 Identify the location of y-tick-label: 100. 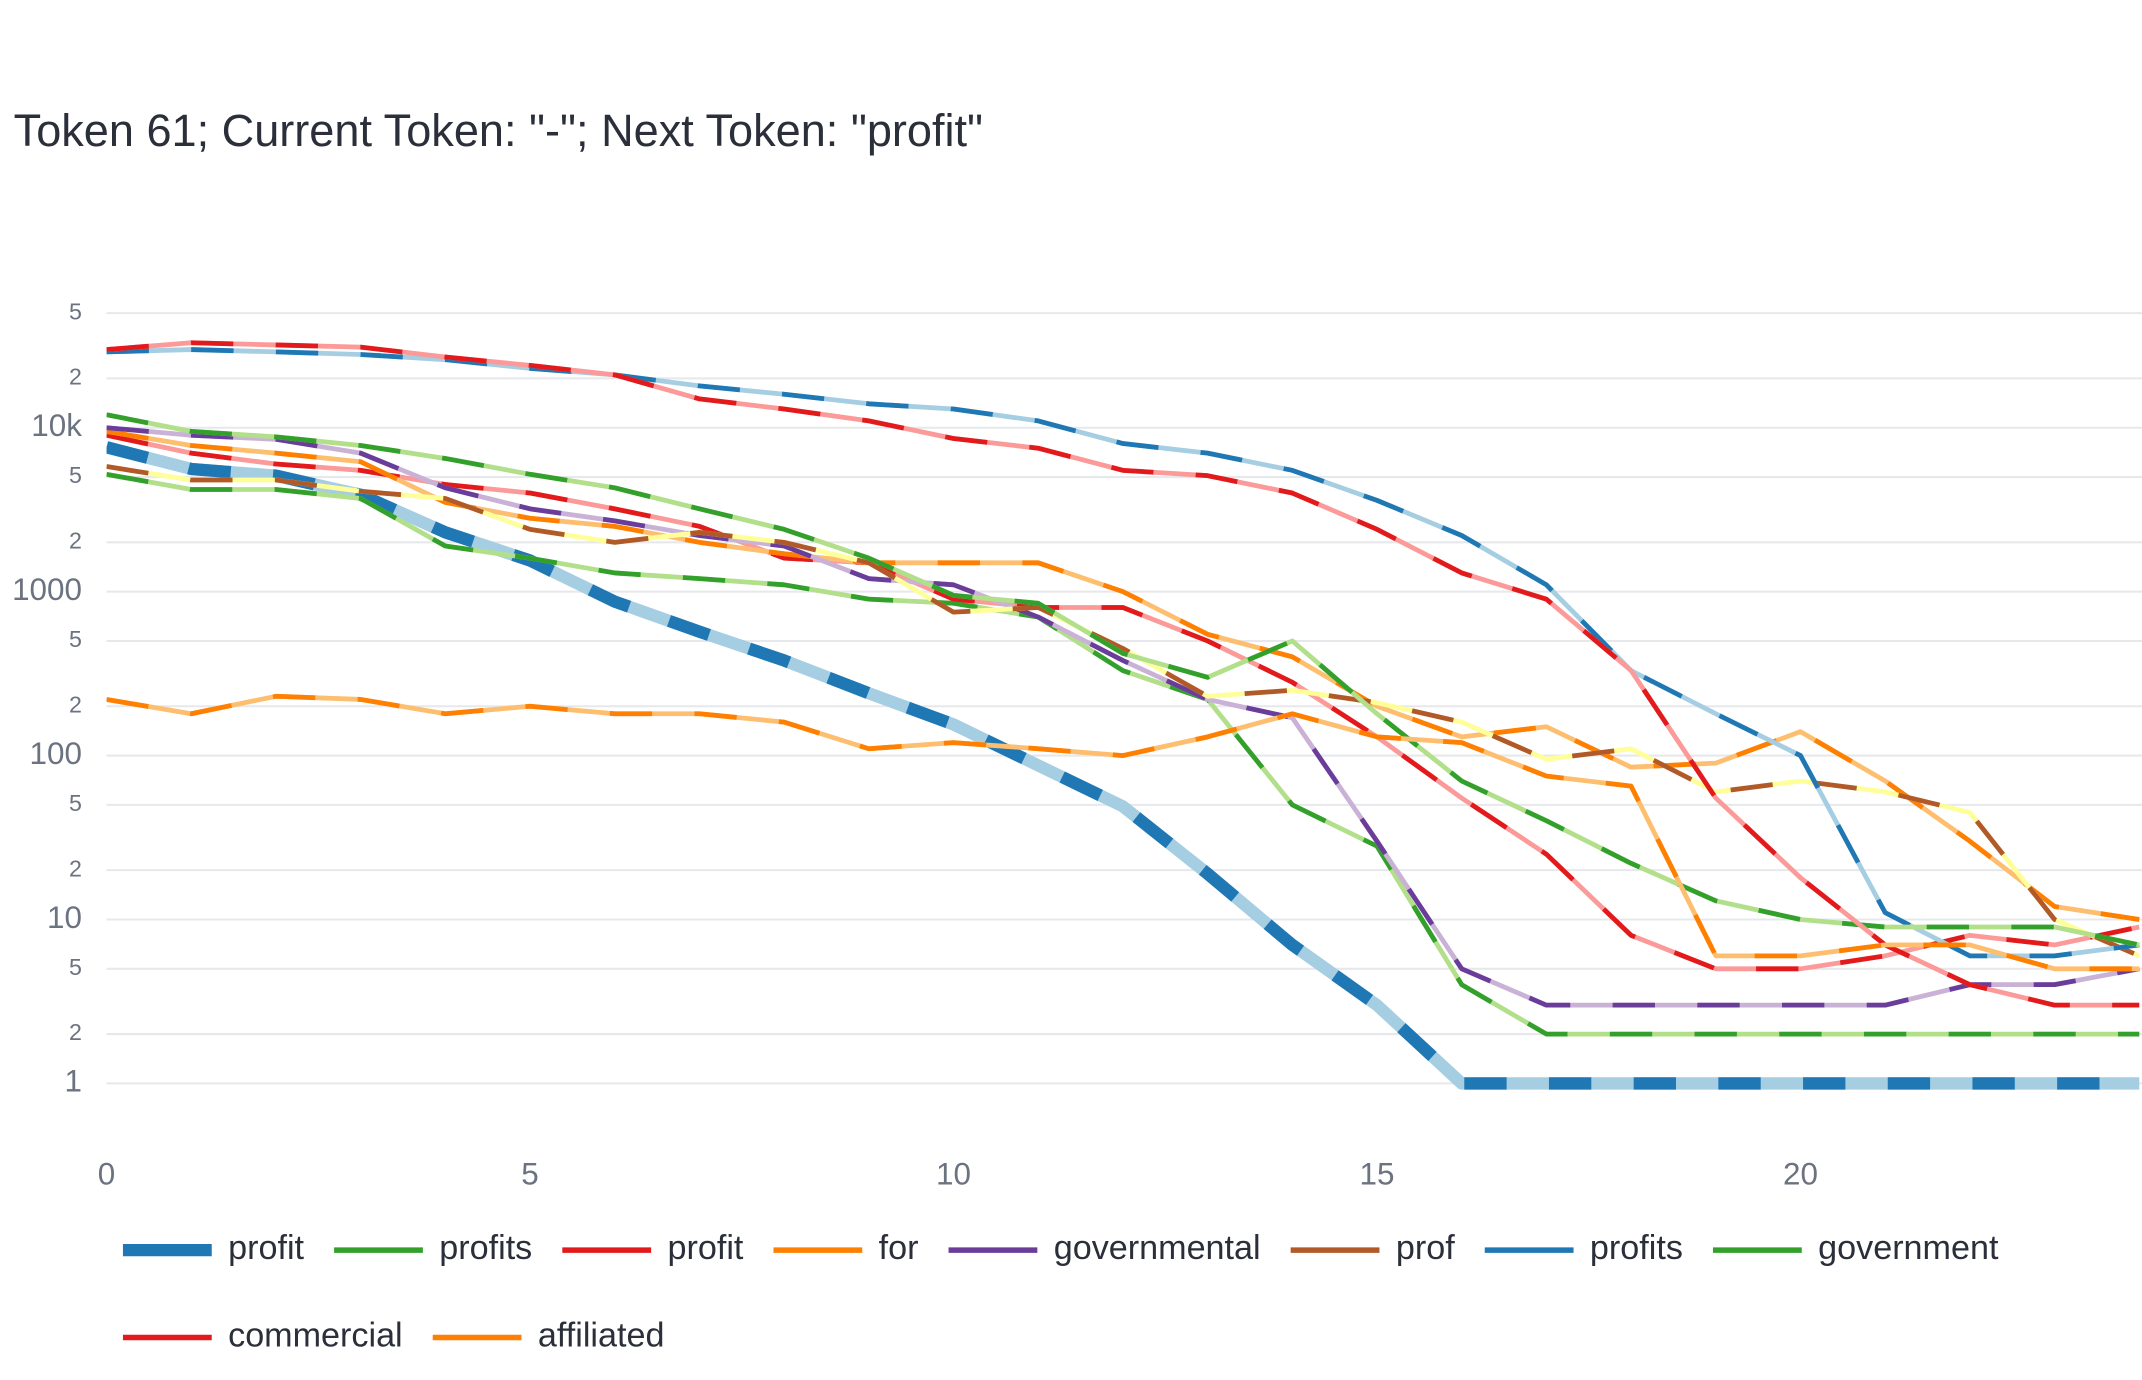
(56, 753).